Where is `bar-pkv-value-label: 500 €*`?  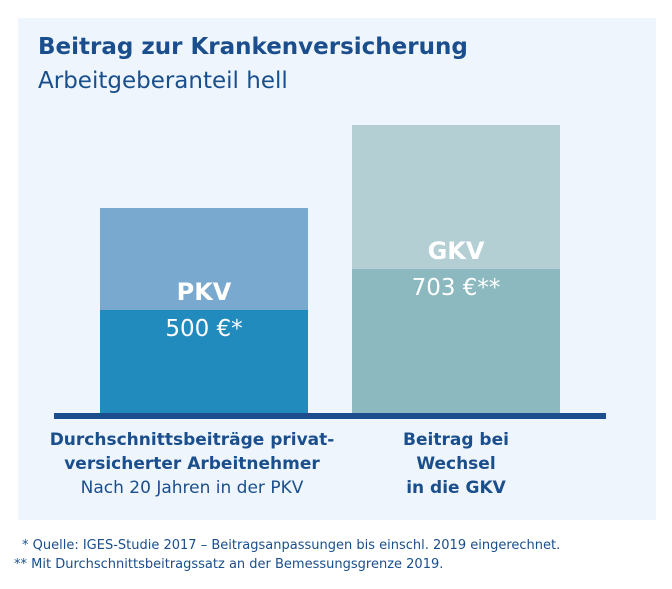 bar-pkv-value-label: 500 €* is located at coordinates (204, 329).